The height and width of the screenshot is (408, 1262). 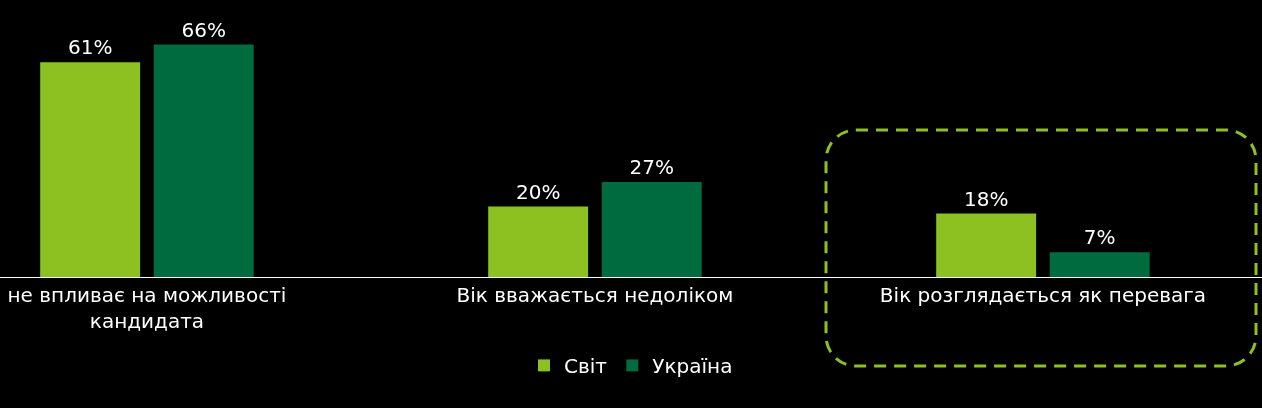 I want to click on x-tick-label: Вік вважається недоліком, so click(x=595, y=295).